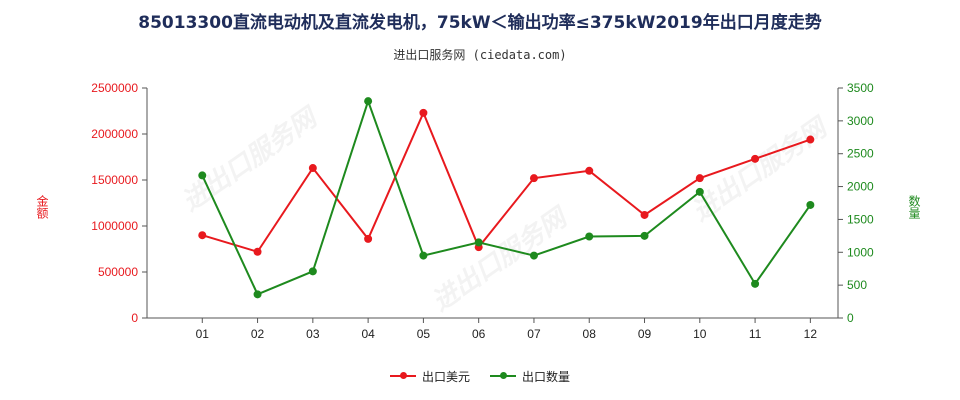 The height and width of the screenshot is (400, 960). I want to click on legend-item-1: 出口美元, so click(429, 376).